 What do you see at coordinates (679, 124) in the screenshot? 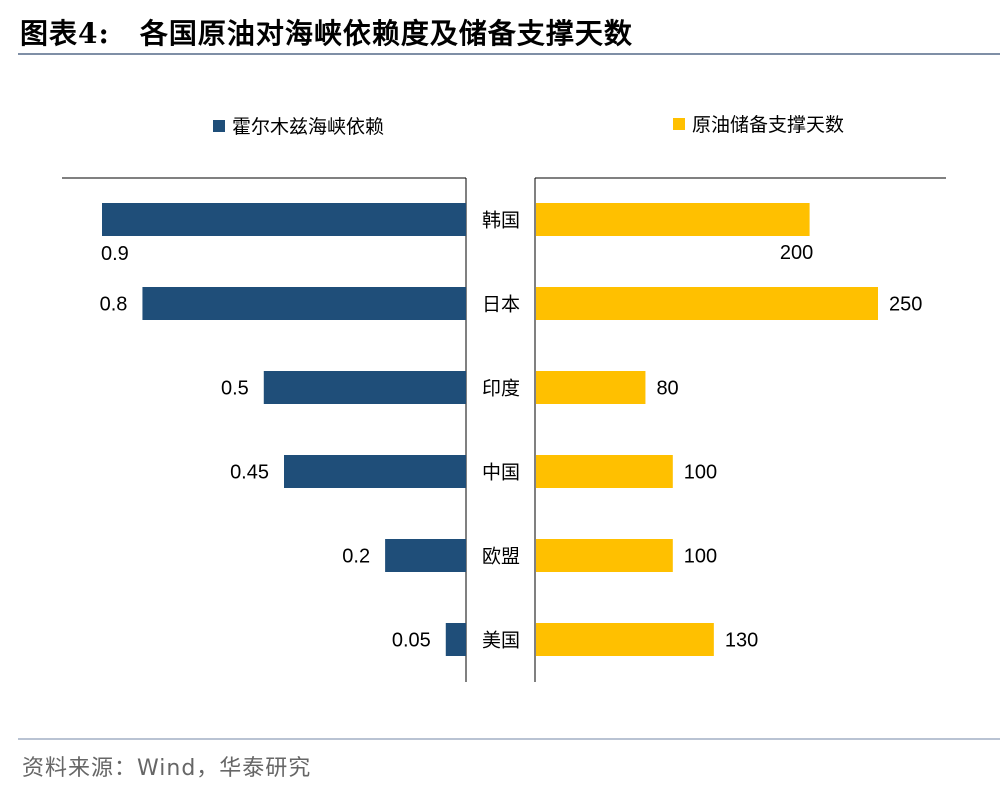
I see `legend-swatch-right` at bounding box center [679, 124].